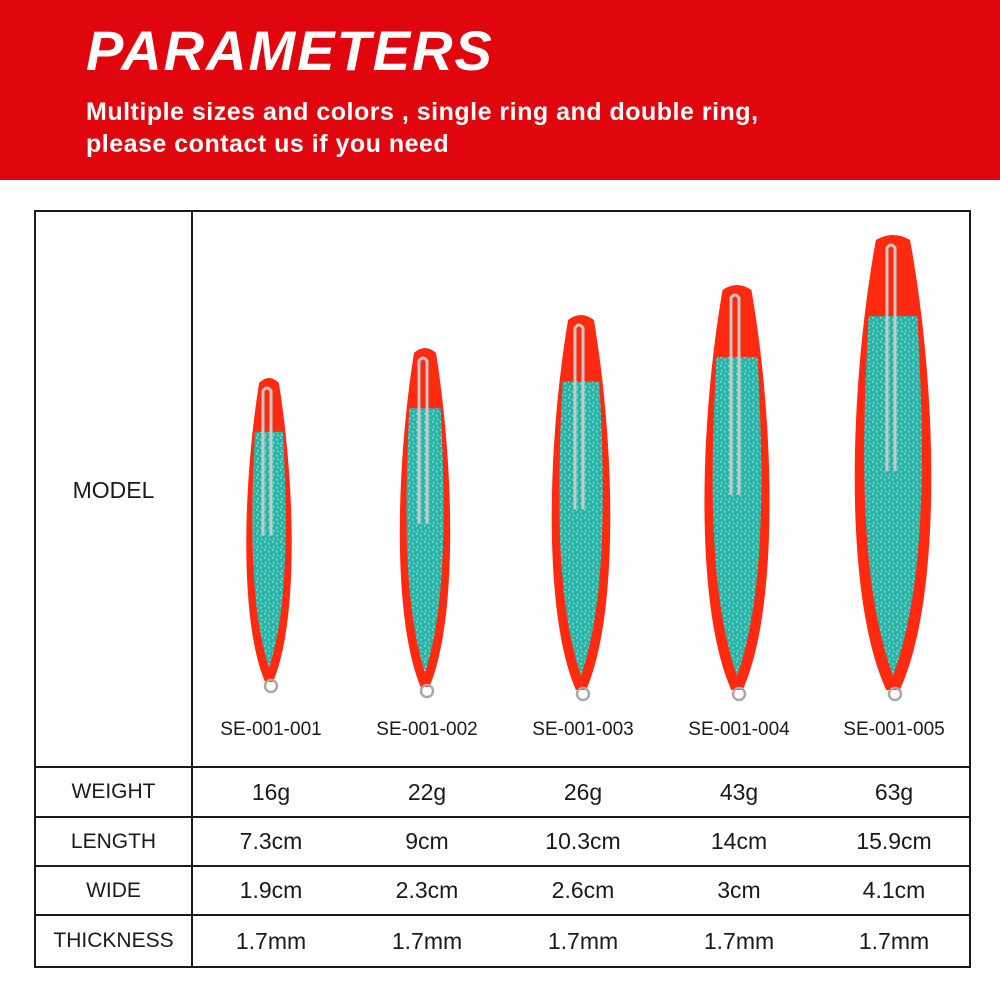  Describe the element at coordinates (583, 729) in the screenshot. I see `model-code: SE-001-003` at that location.